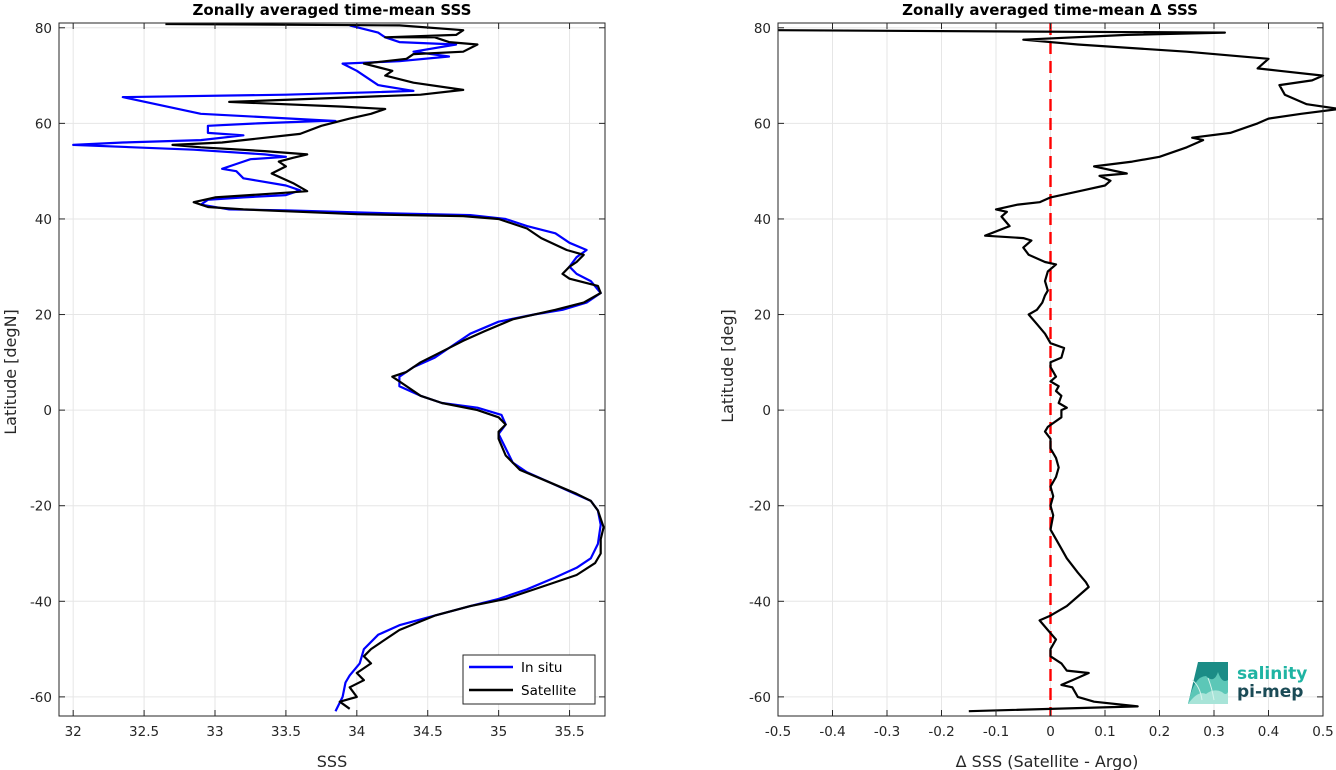 The image size is (1336, 770). I want to click on x-axis-label: Δ SSS (Satellite - Argo), so click(1047, 761).